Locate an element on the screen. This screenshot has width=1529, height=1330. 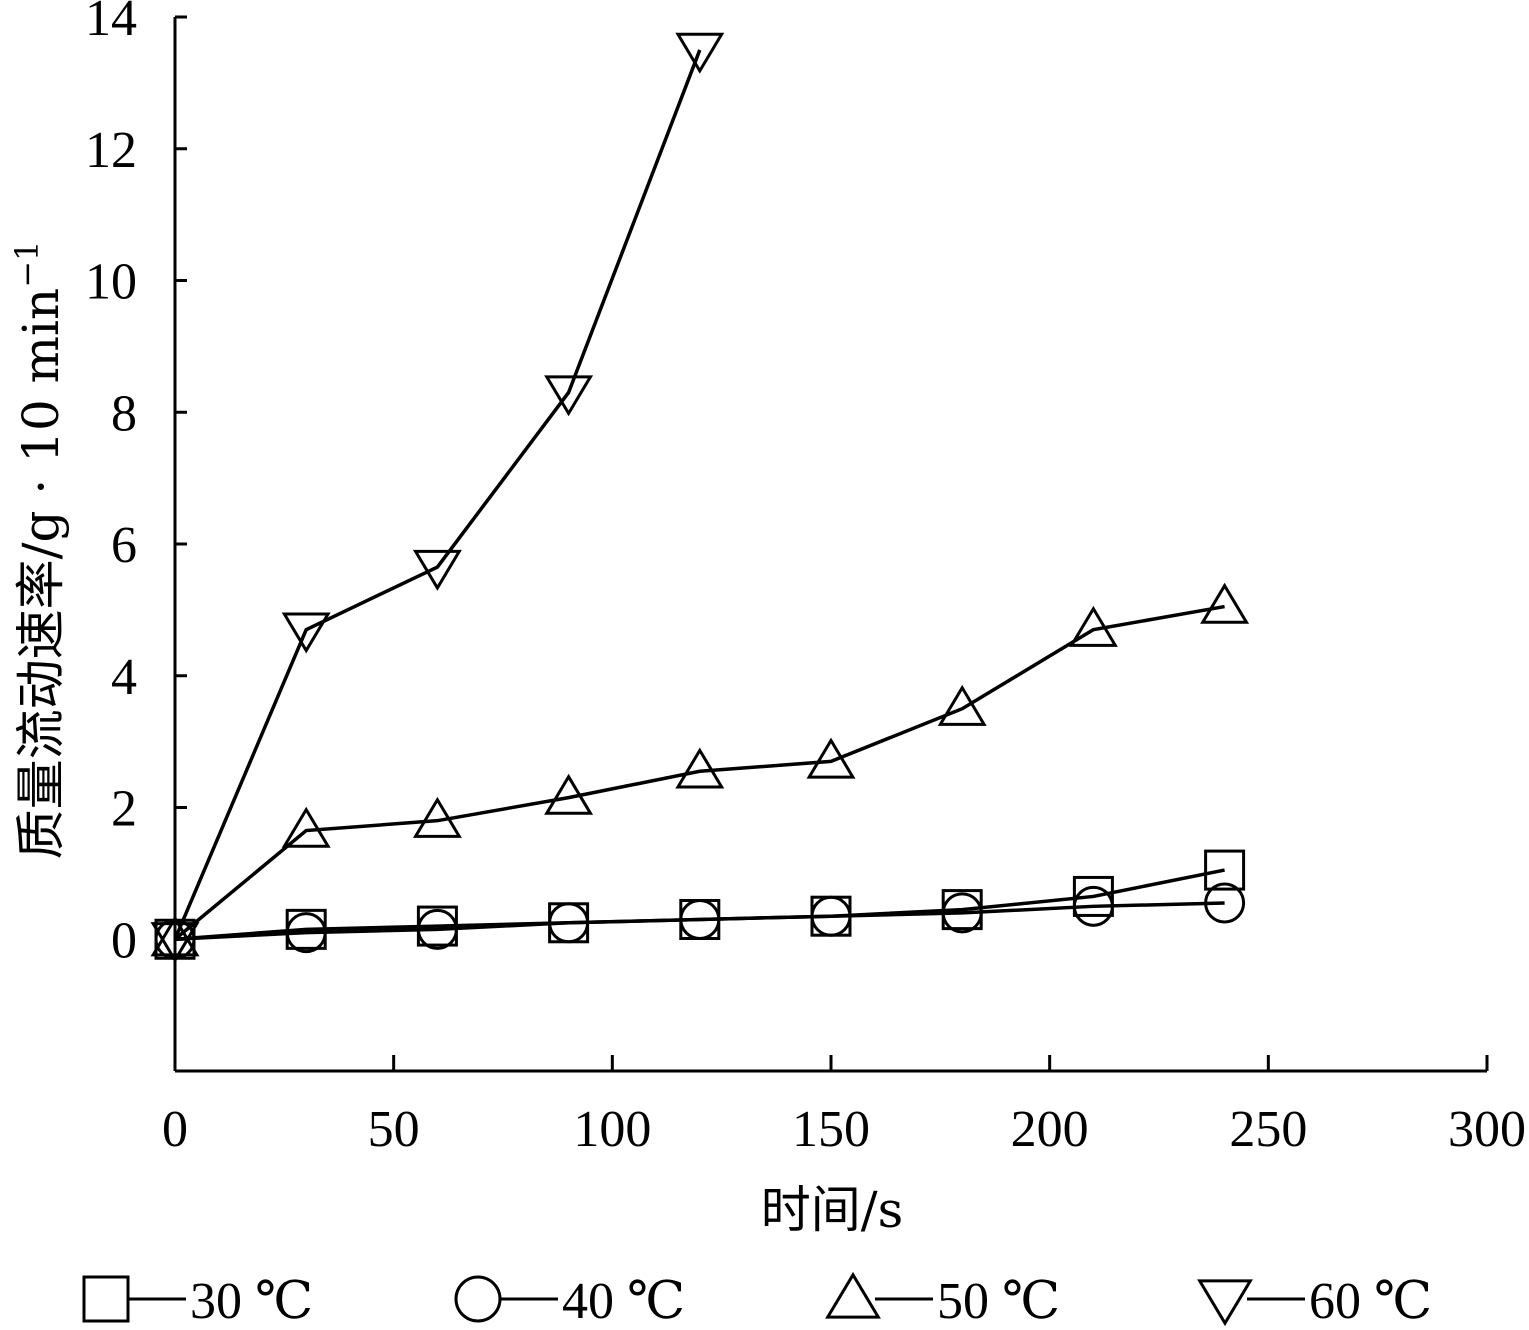
x-axis-title: 时间/s is located at coordinates (832, 1210).